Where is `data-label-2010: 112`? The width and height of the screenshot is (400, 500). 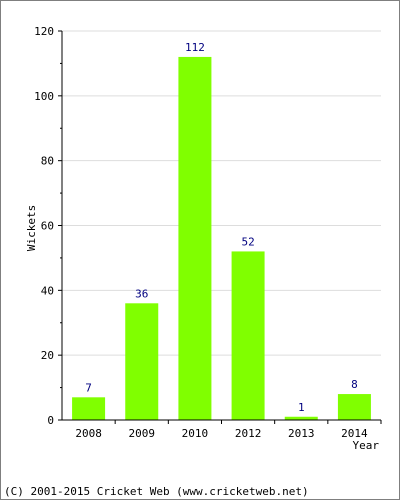
data-label-2010: 112 is located at coordinates (195, 47).